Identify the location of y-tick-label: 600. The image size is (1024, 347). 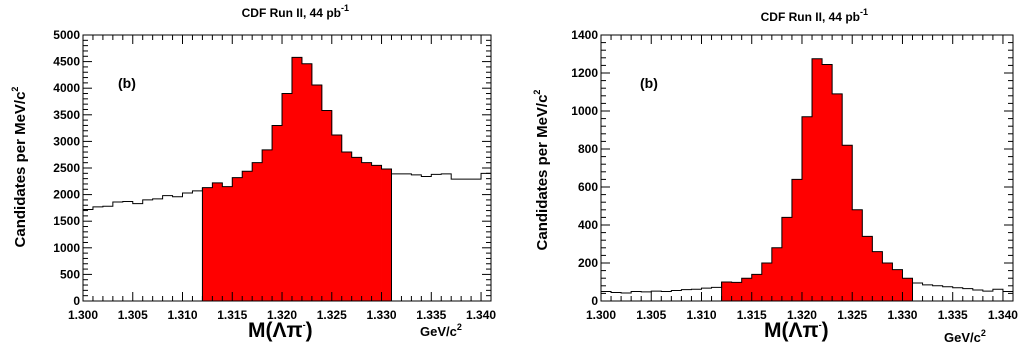
(588, 187).